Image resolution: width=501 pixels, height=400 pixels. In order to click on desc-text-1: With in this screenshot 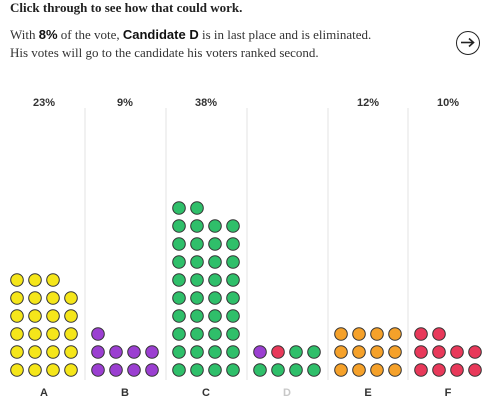, I will do `click(24, 34)`.